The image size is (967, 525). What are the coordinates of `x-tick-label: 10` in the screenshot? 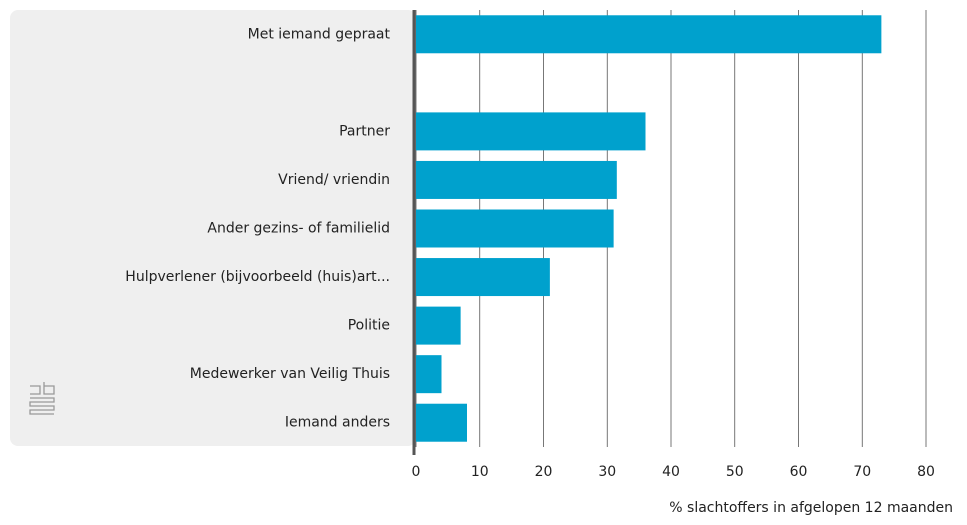 It's located at (480, 472).